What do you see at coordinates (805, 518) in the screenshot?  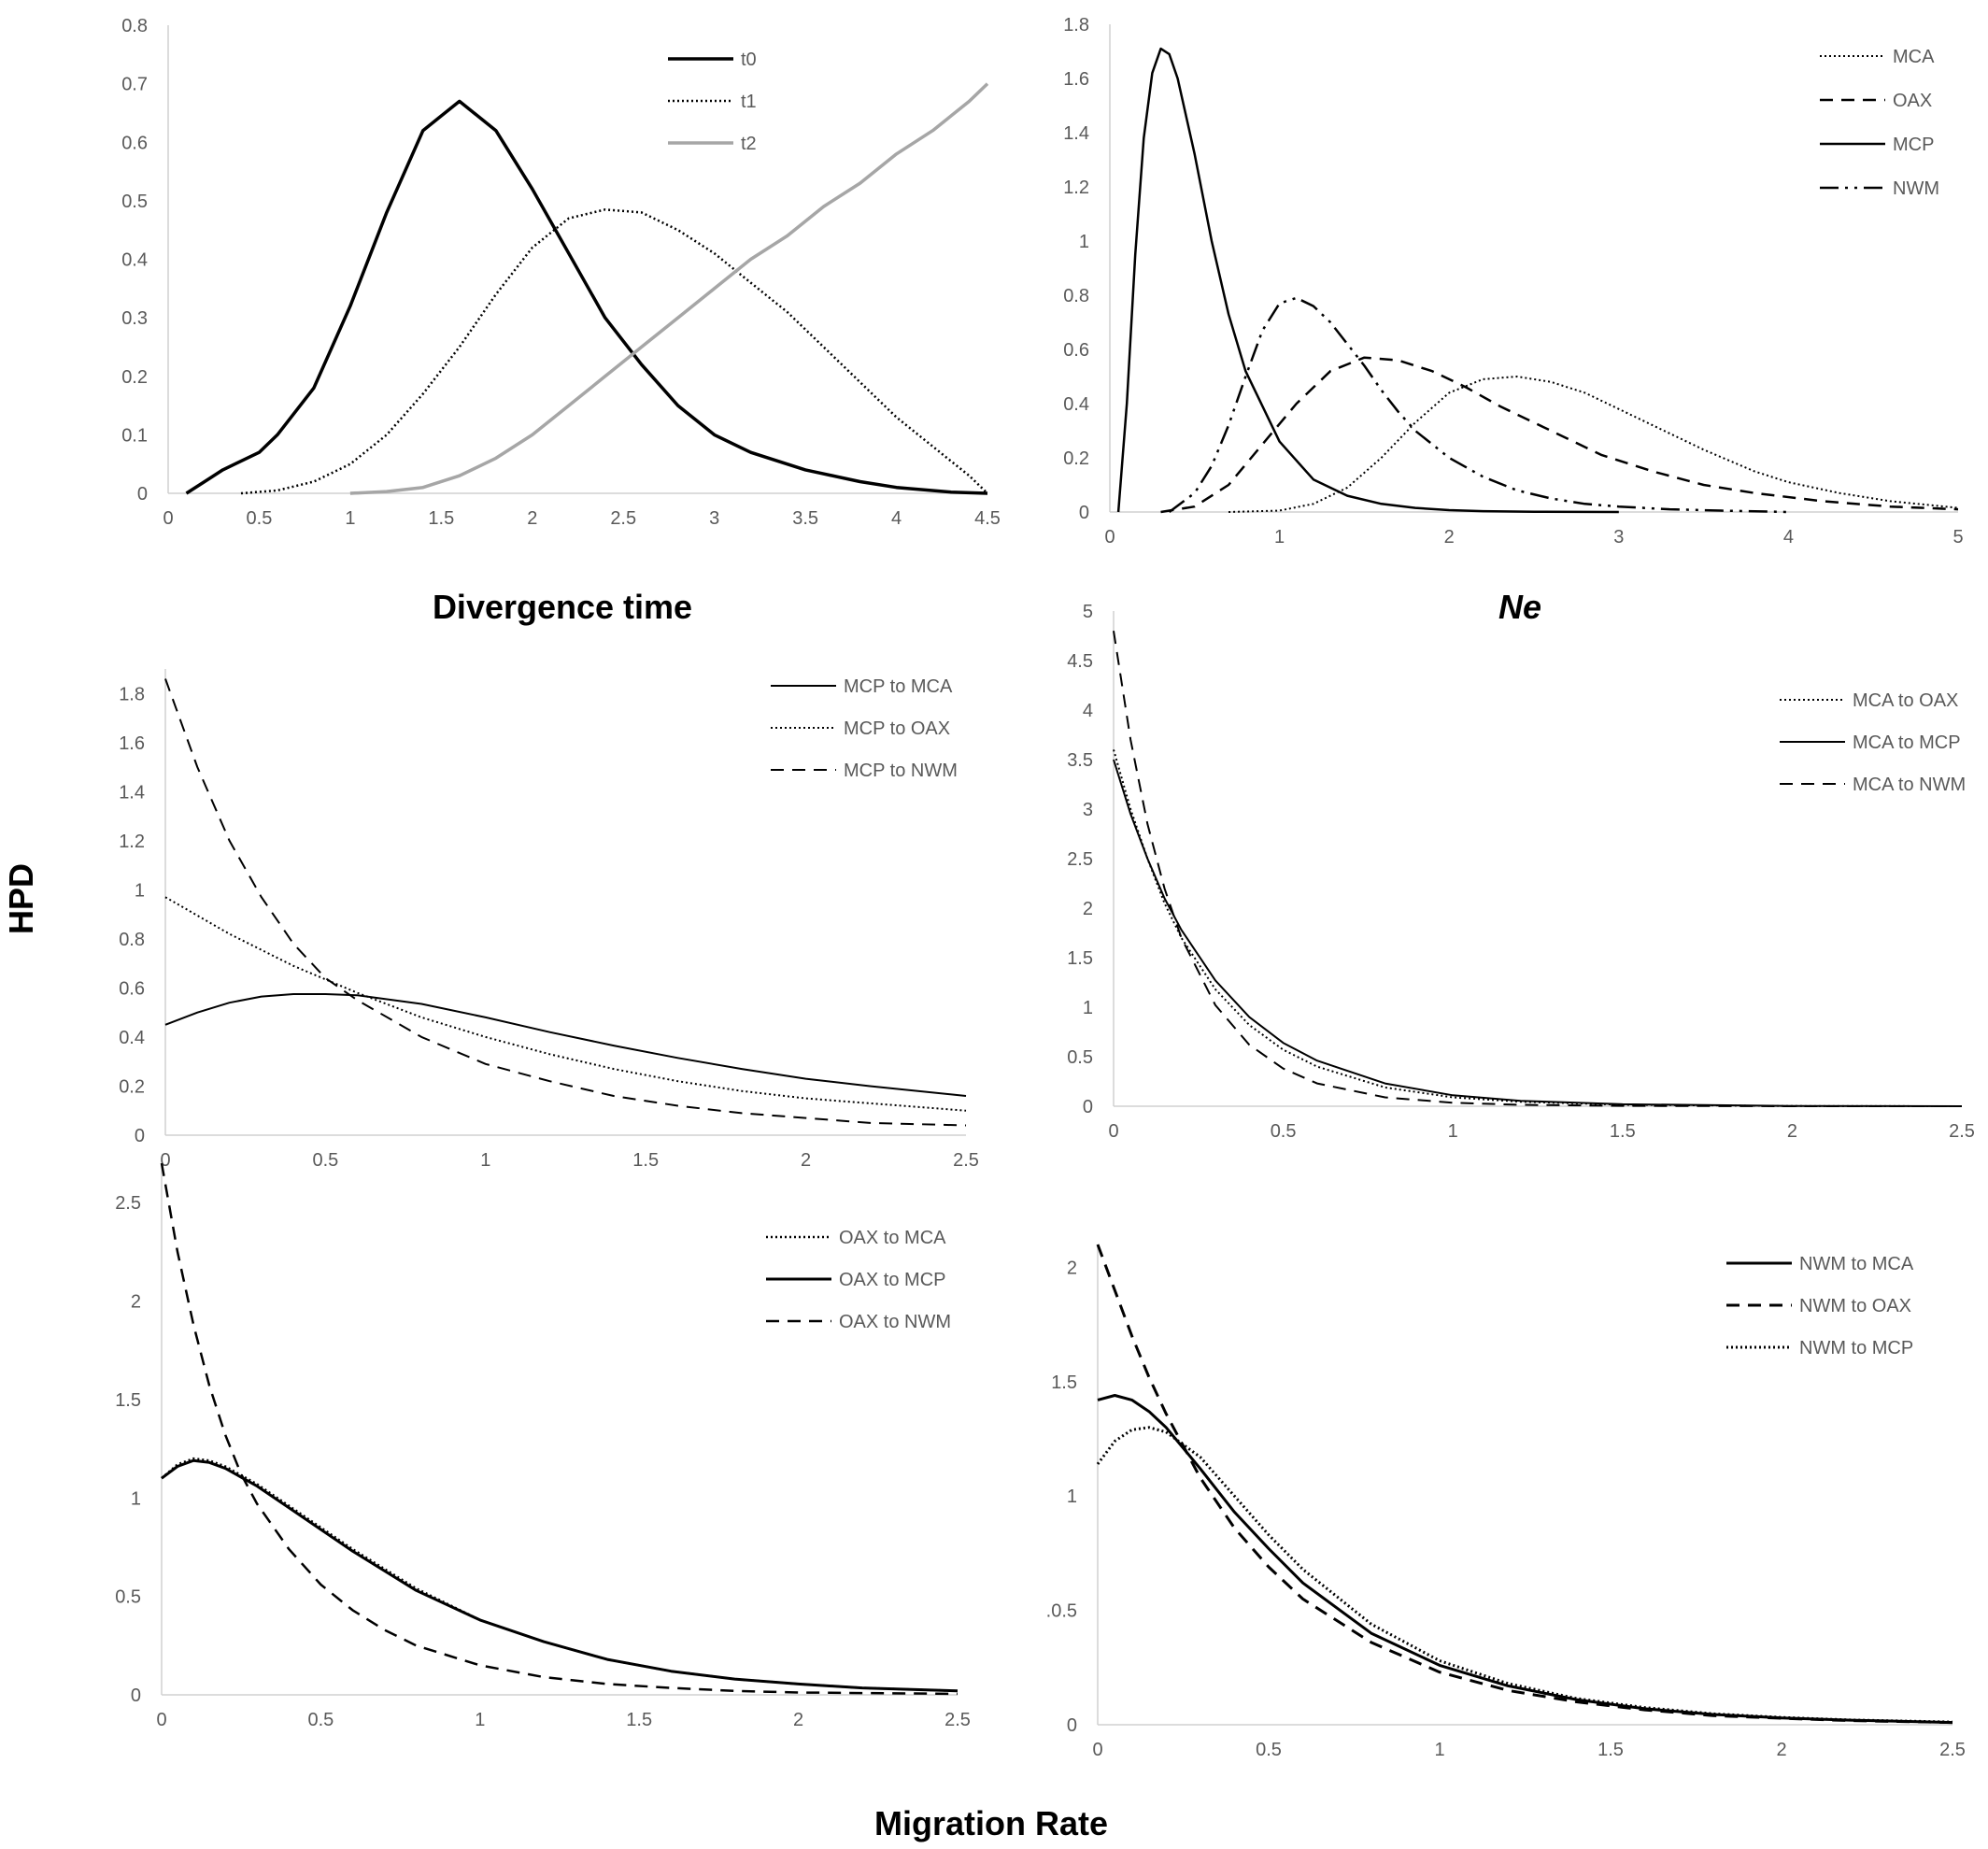 I see `x-tick-label: 3.5` at bounding box center [805, 518].